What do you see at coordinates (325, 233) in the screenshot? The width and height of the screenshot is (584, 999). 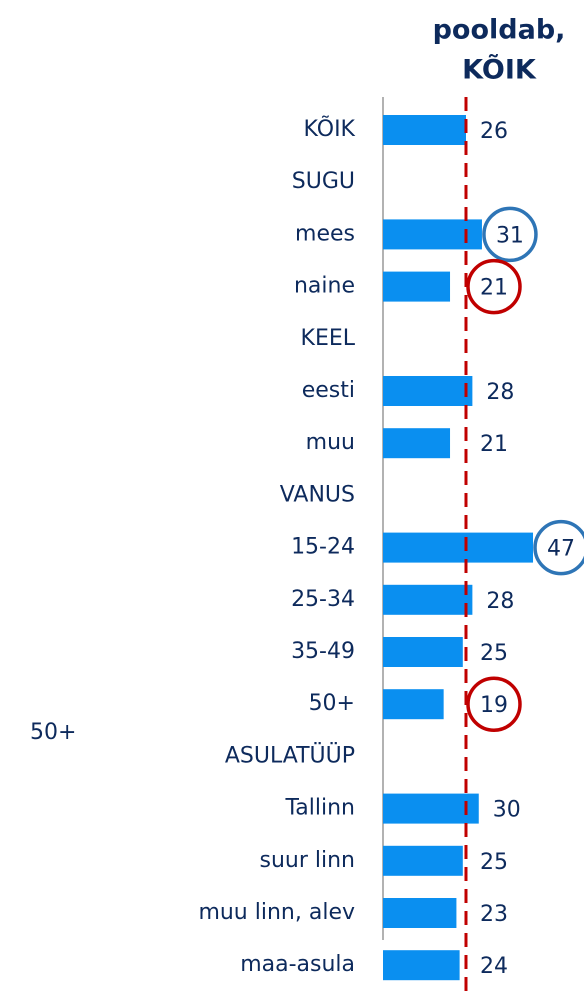 I see `category-label: mees` at bounding box center [325, 233].